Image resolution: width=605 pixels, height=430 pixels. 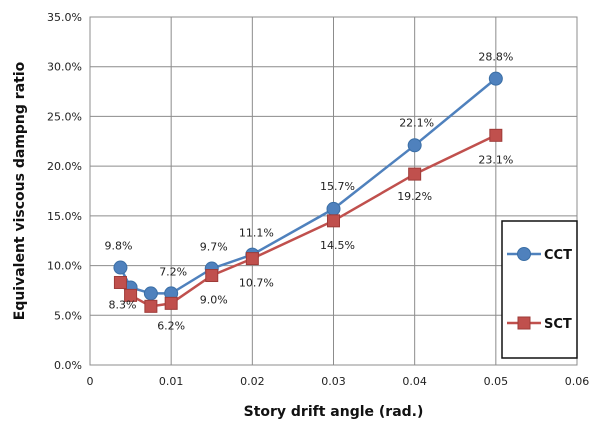 I want to click on legend-marker-cct, so click(x=524, y=254).